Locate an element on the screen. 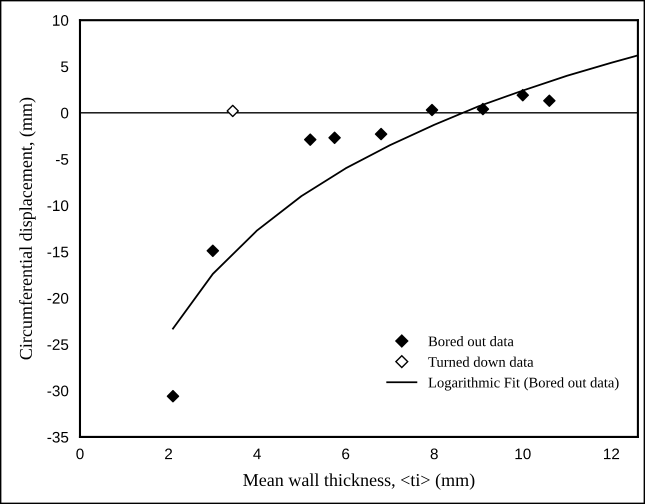  x-axis-title: Mean wall thickness, <ti> (mm) is located at coordinates (358, 481).